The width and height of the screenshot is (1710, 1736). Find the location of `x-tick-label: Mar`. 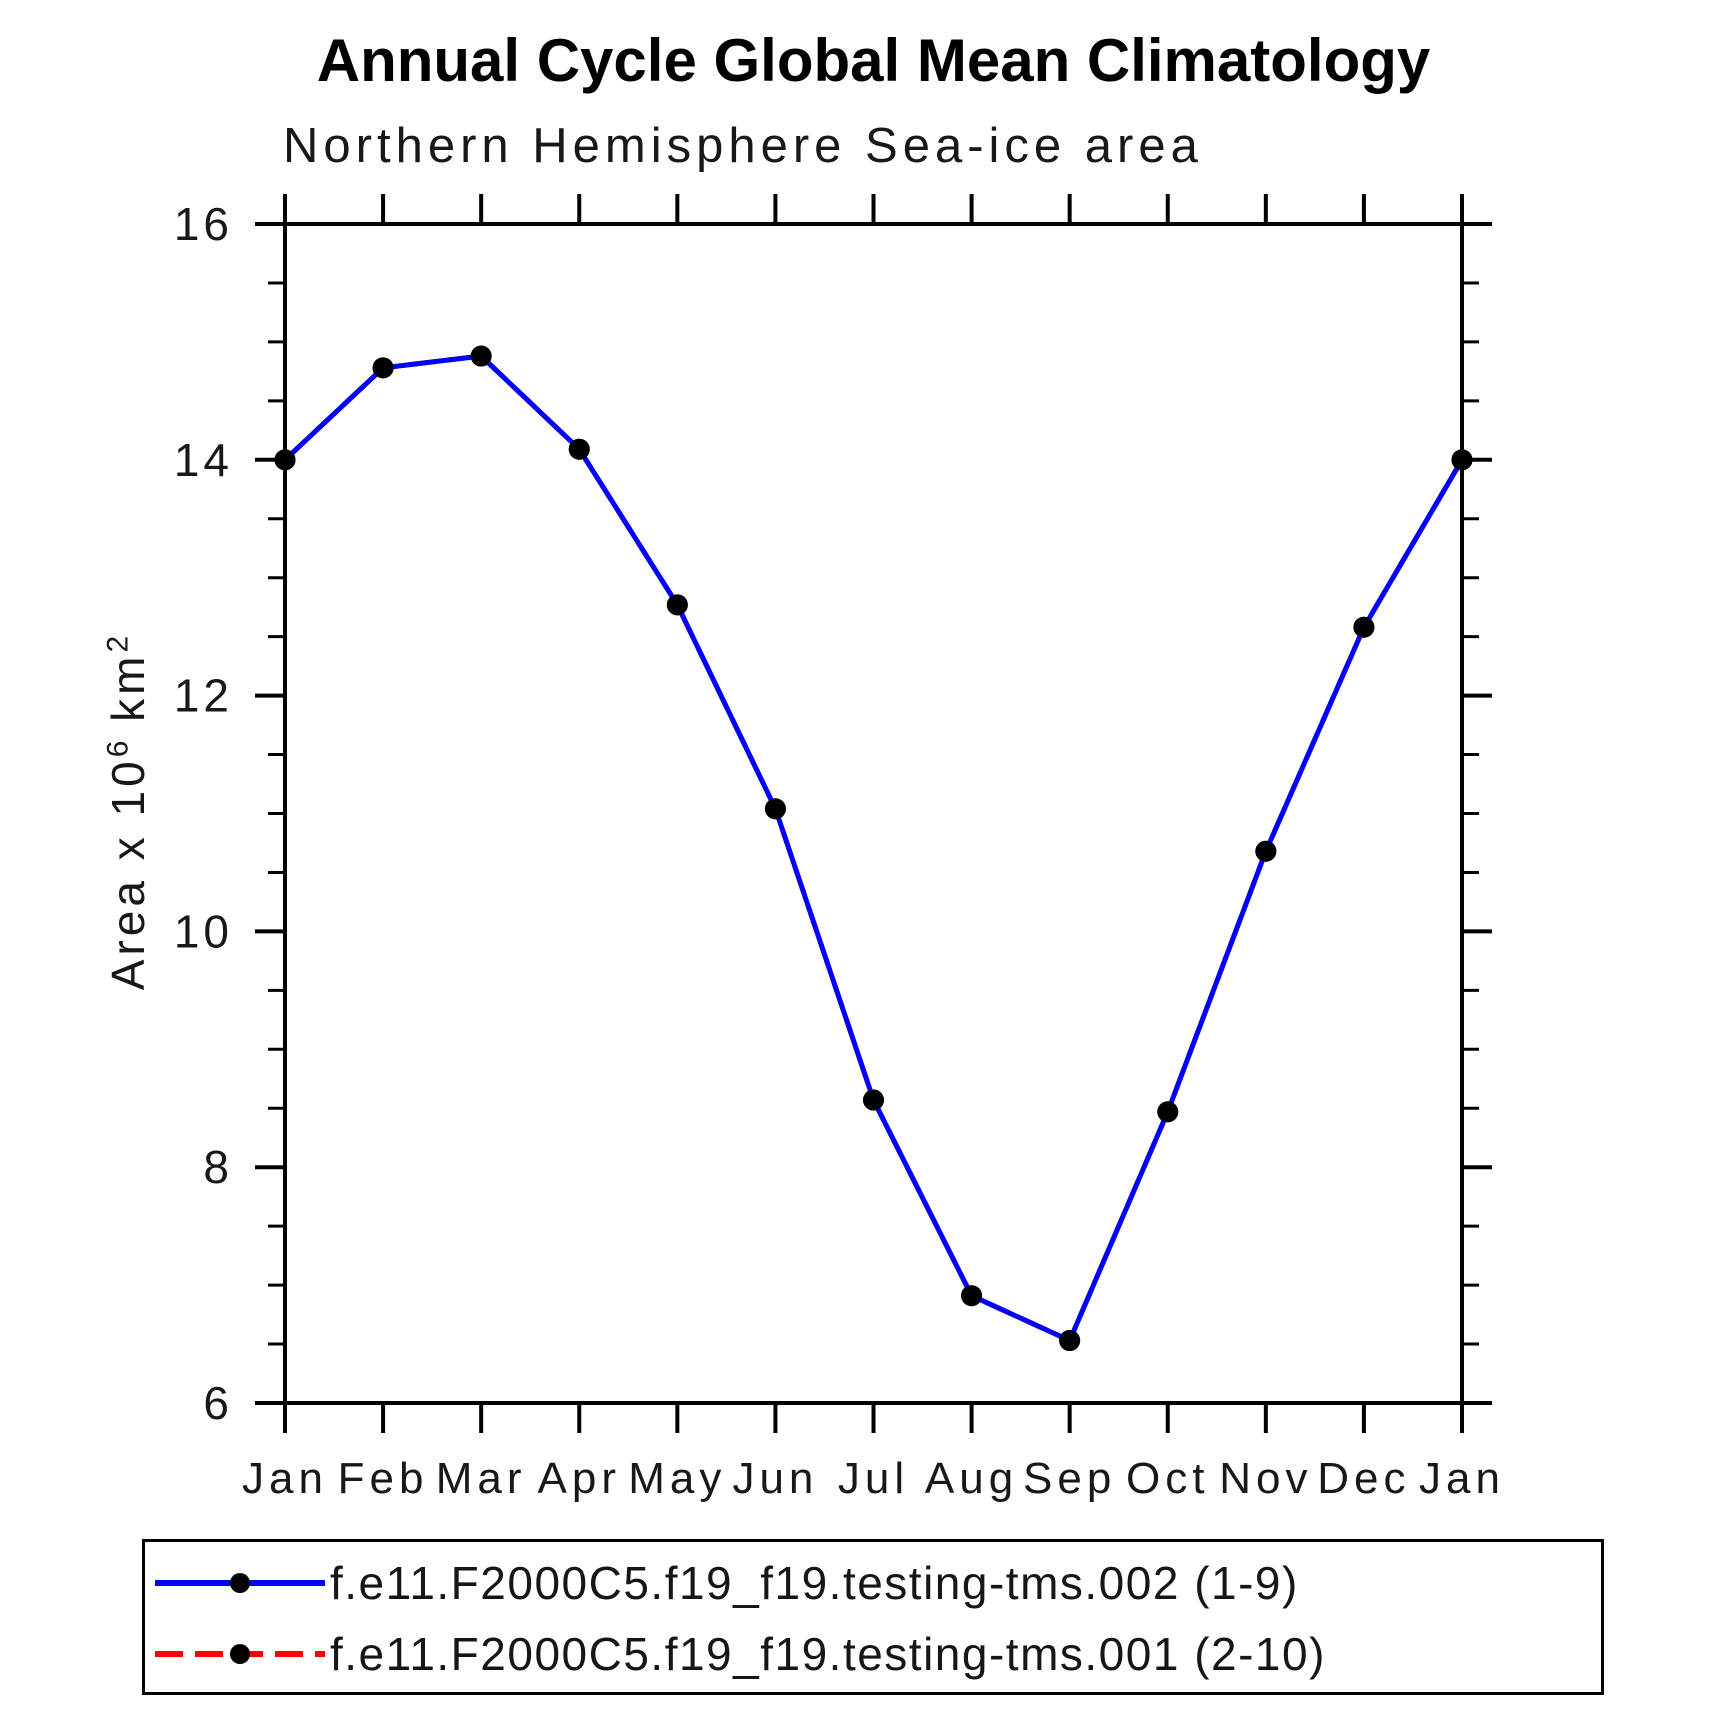

x-tick-label: Mar is located at coordinates (481, 1478).